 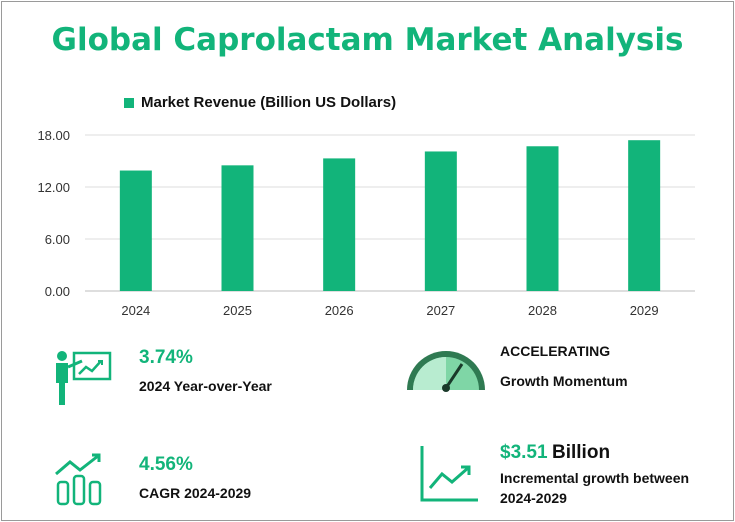 What do you see at coordinates (205, 386) in the screenshot?
I see `kpi-yoy-label: 2024 Year-over-Year` at bounding box center [205, 386].